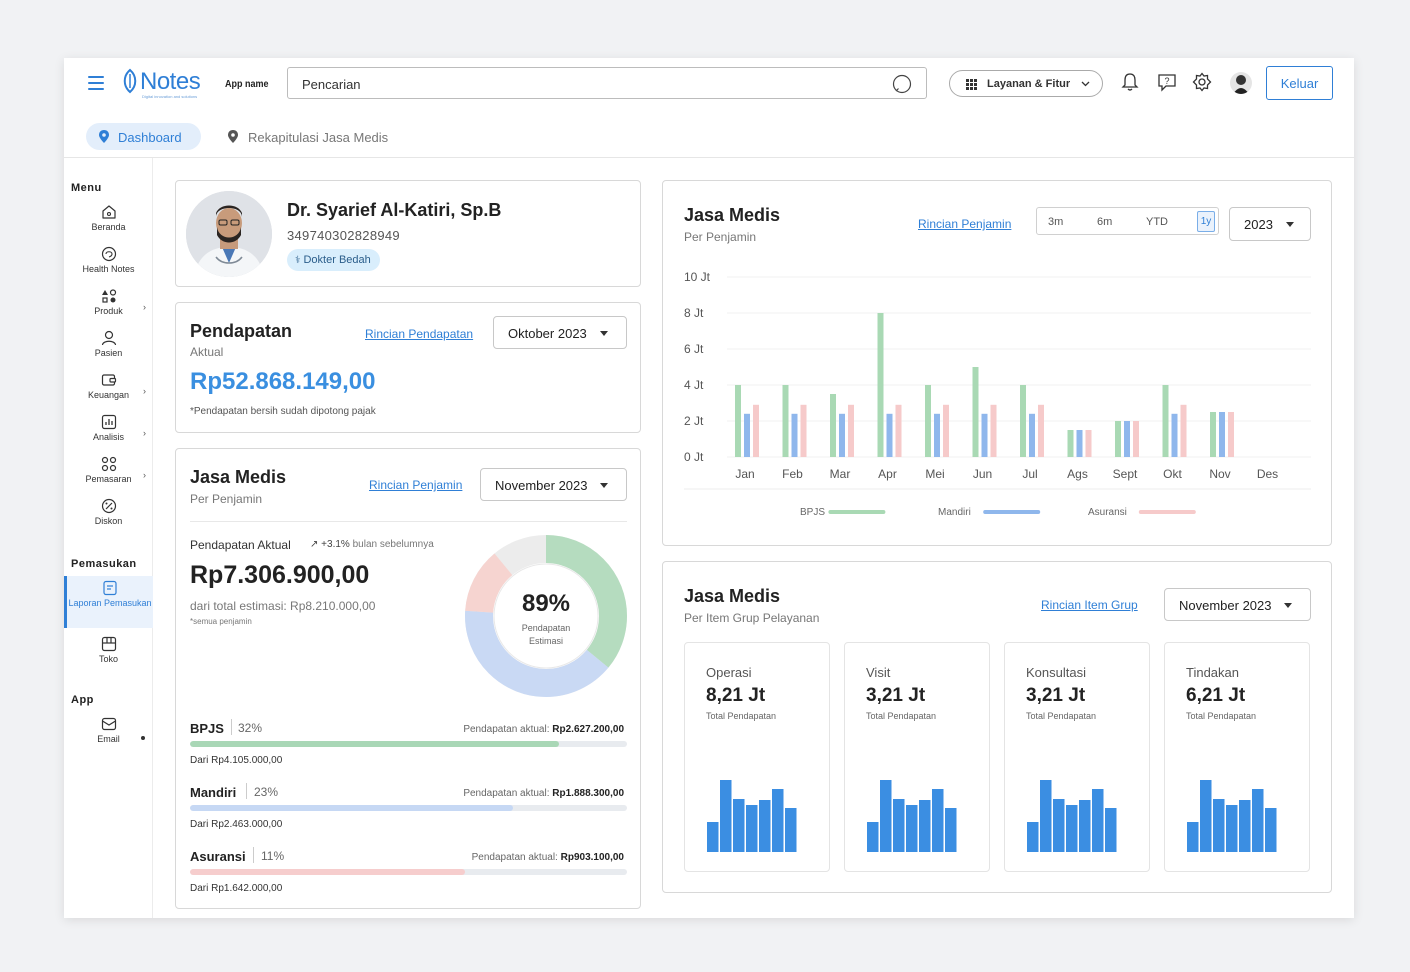  I want to click on sidebar-item-toko: Toko, so click(108, 650).